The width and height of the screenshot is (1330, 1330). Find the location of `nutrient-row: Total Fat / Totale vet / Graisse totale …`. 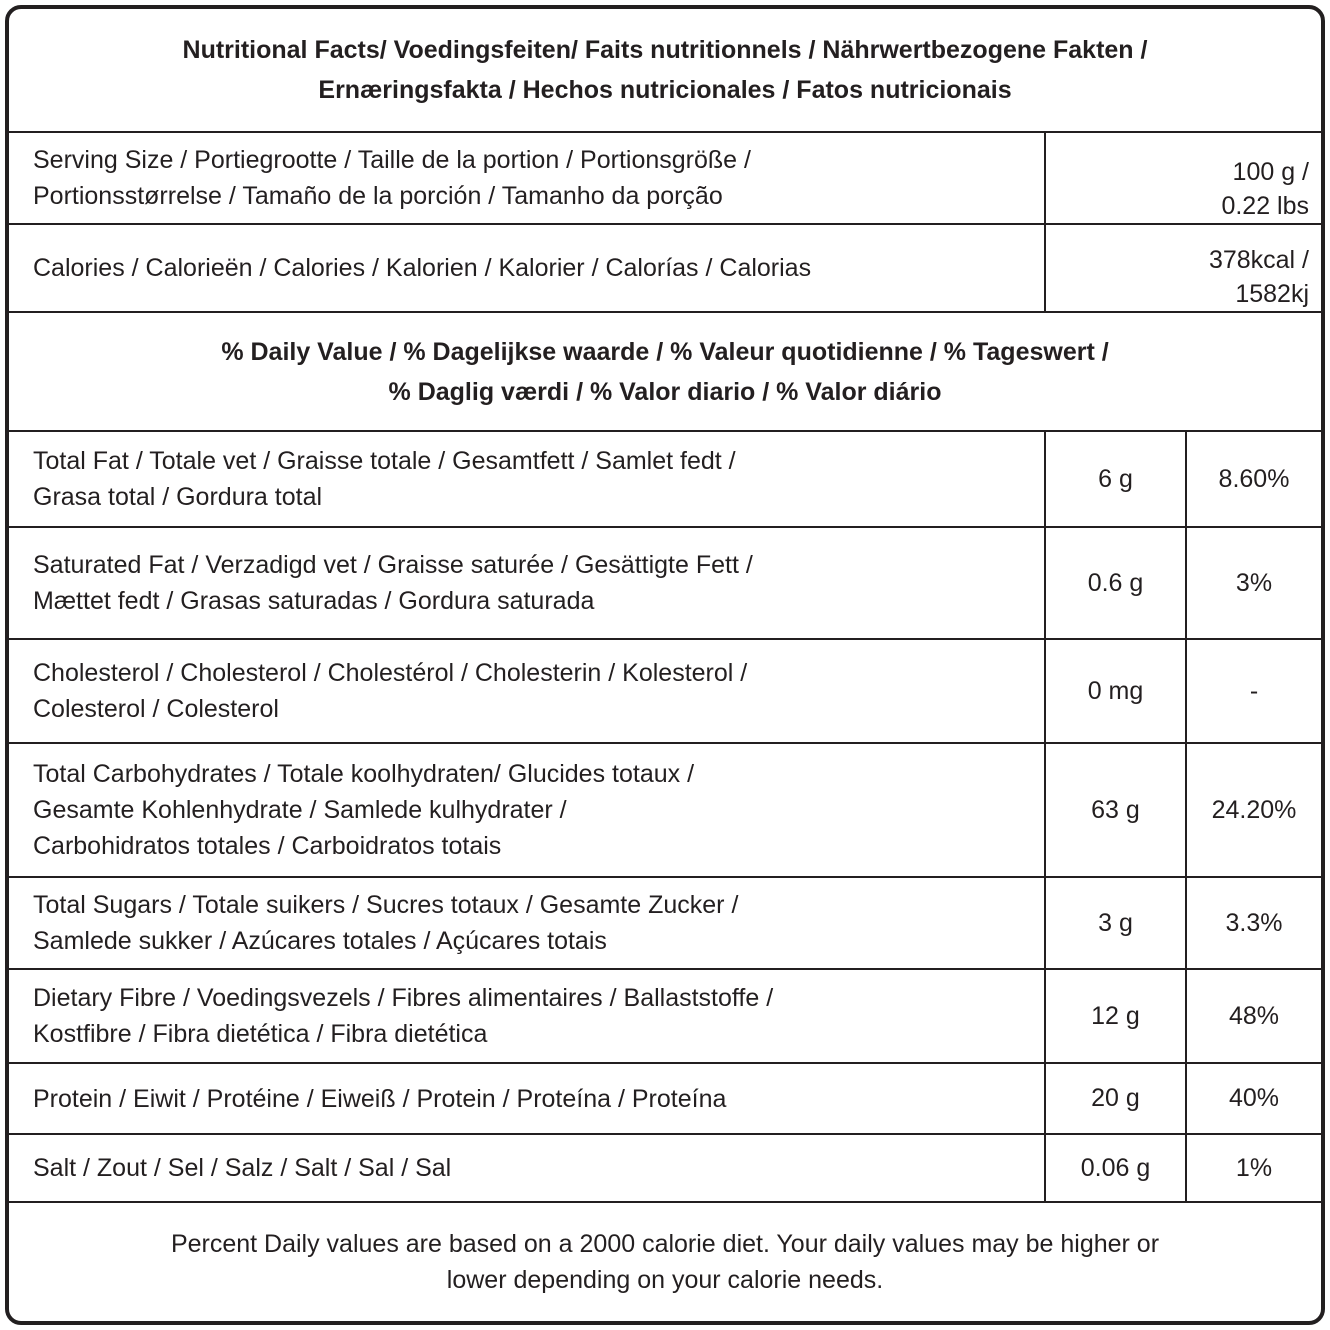

nutrient-row: Total Fat / Totale vet / Graisse totale … is located at coordinates (665, 480).